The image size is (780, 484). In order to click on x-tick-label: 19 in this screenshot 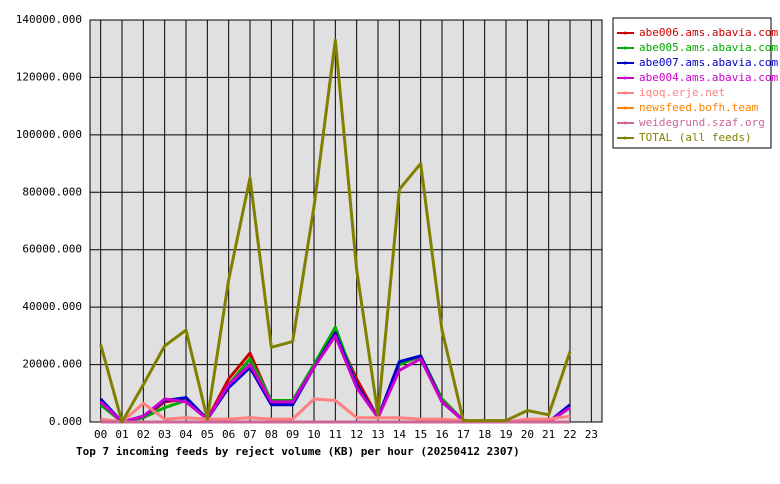, I will do `click(505, 434)`.